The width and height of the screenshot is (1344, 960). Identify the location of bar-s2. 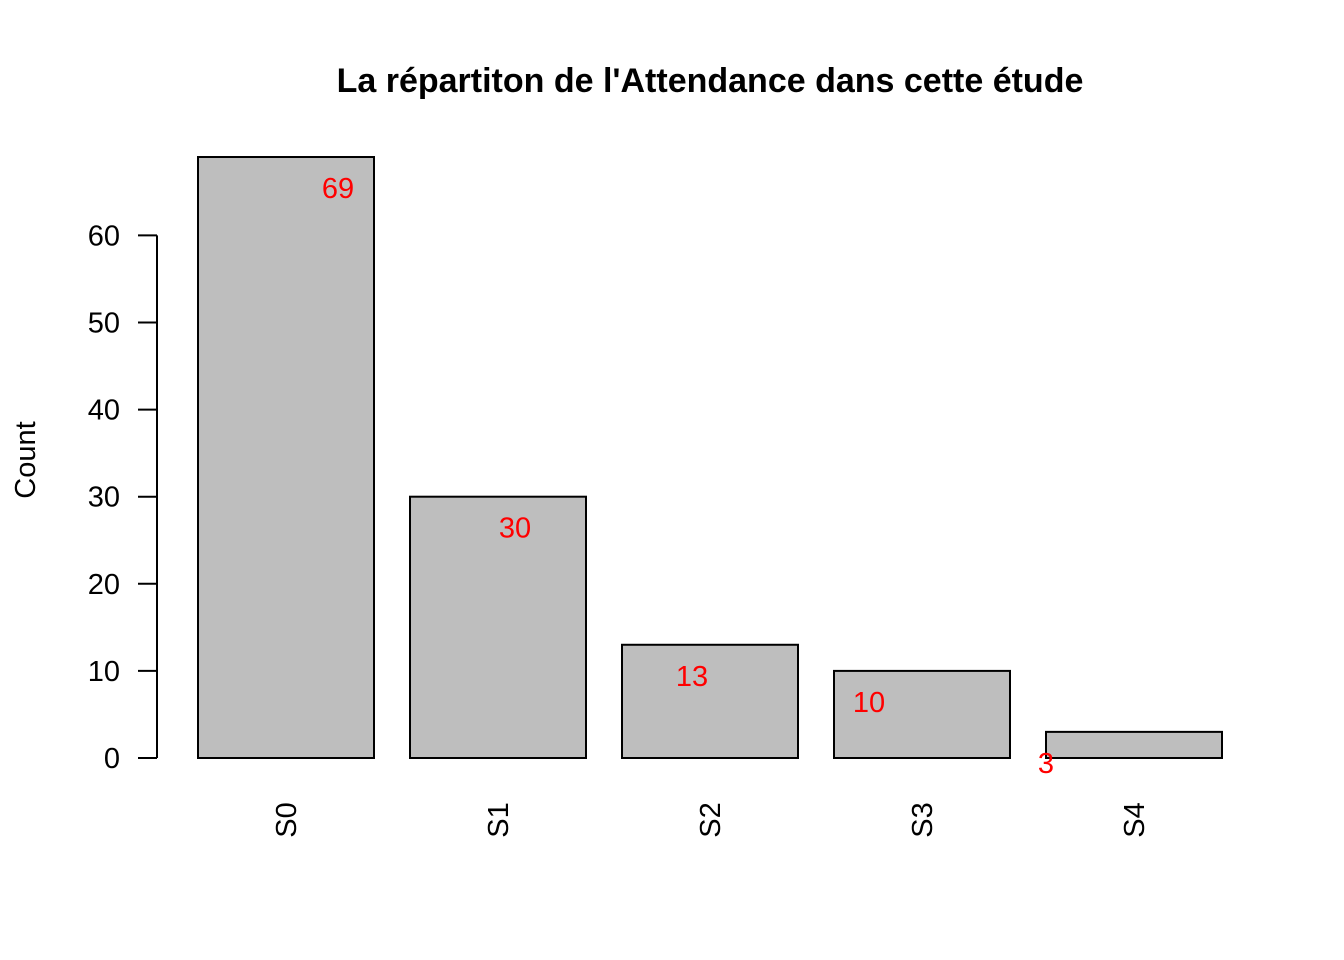
(710, 701).